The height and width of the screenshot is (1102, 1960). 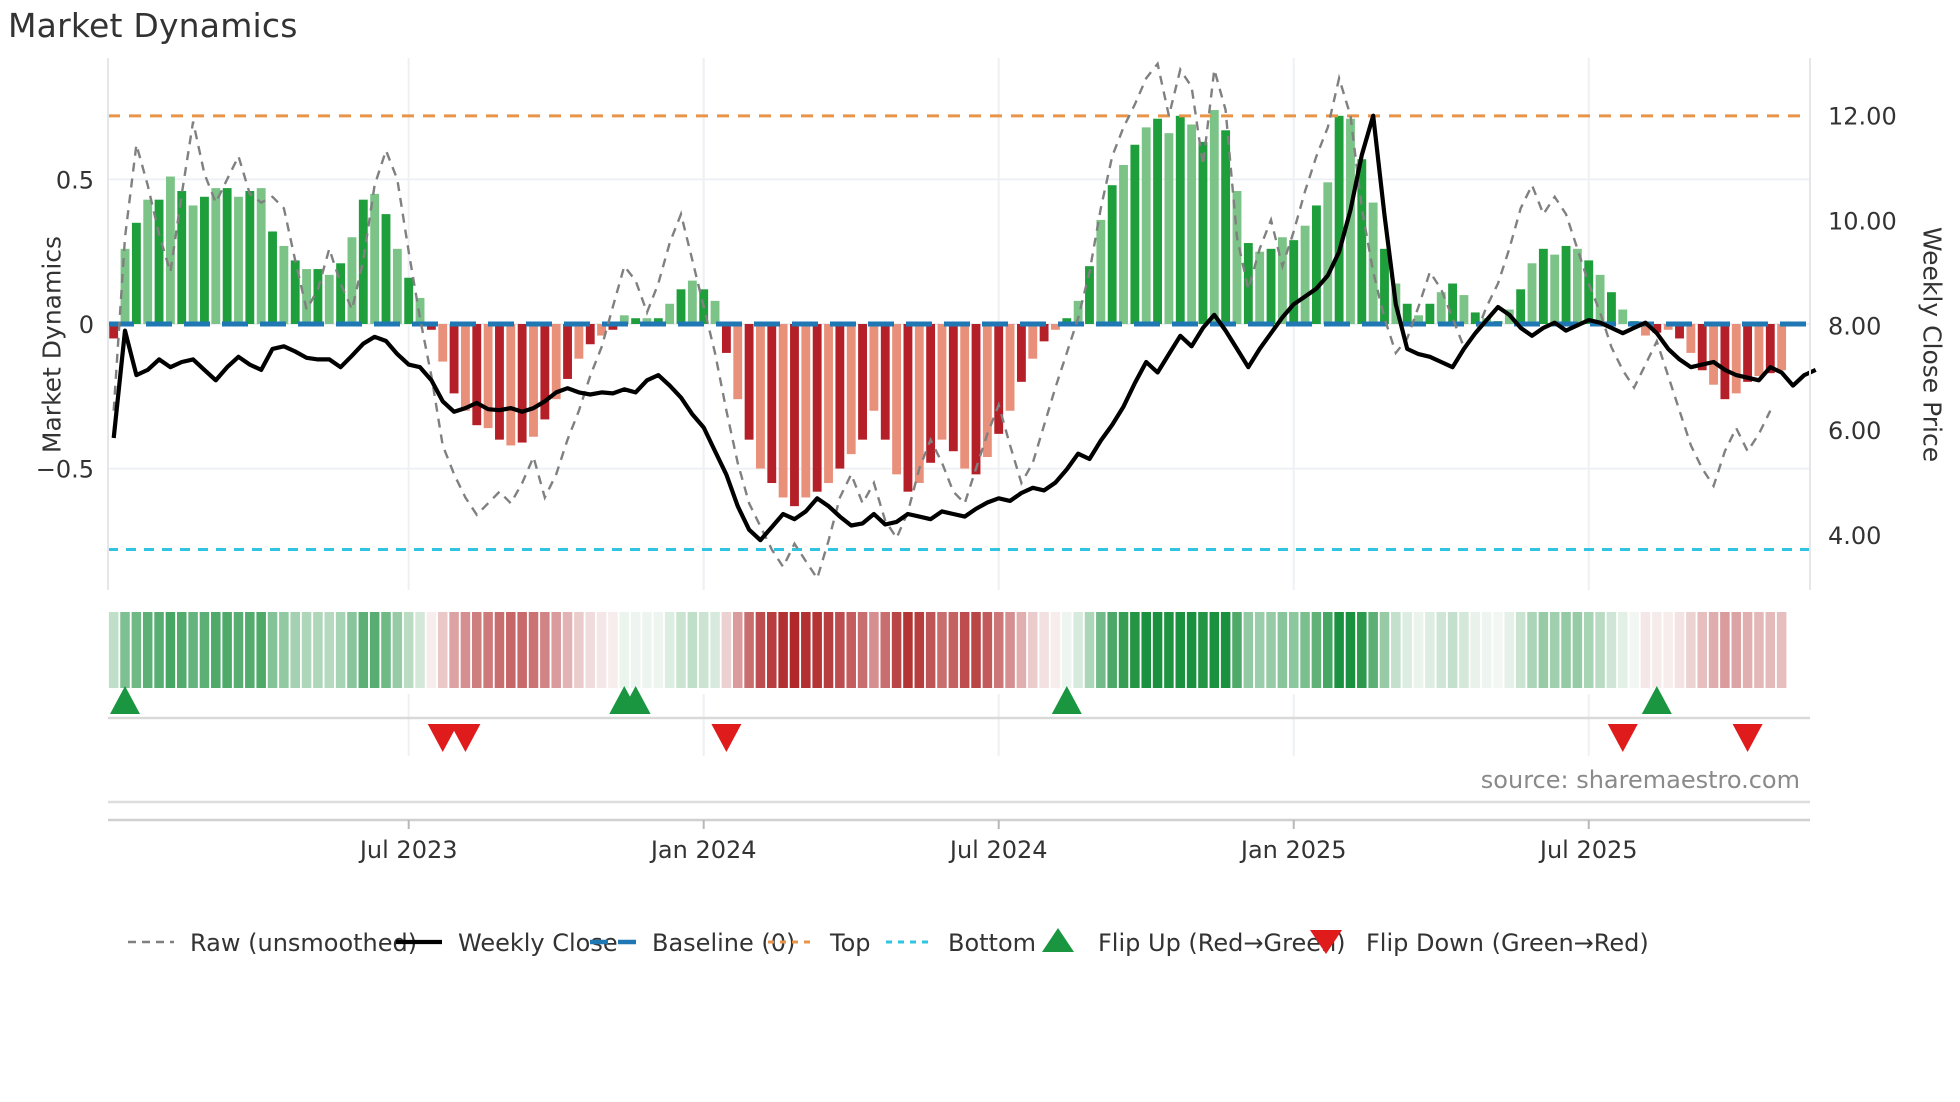 I want to click on regime-heatmap-strip, so click(x=947, y=650).